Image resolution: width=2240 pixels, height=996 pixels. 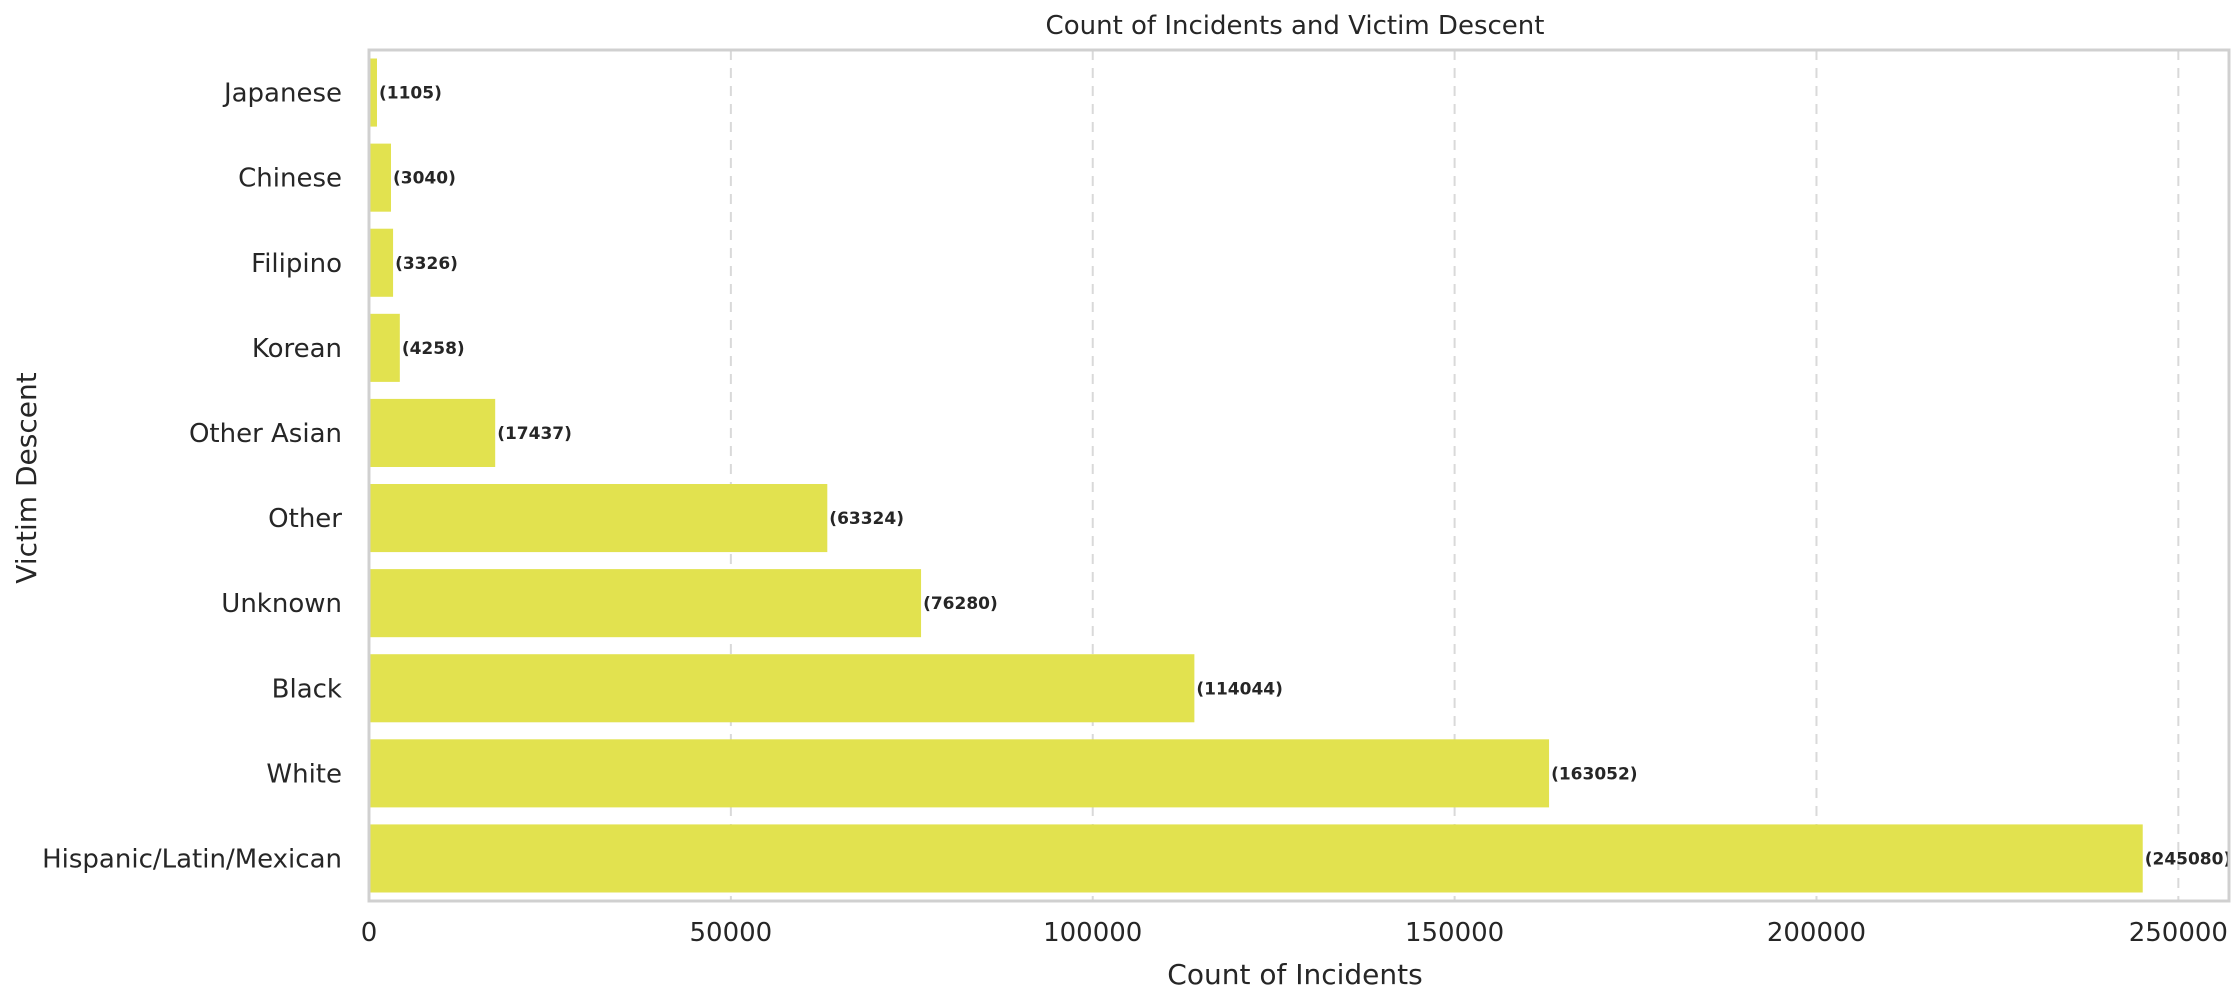 I want to click on x-tick-label: 100000, so click(x=1092, y=933).